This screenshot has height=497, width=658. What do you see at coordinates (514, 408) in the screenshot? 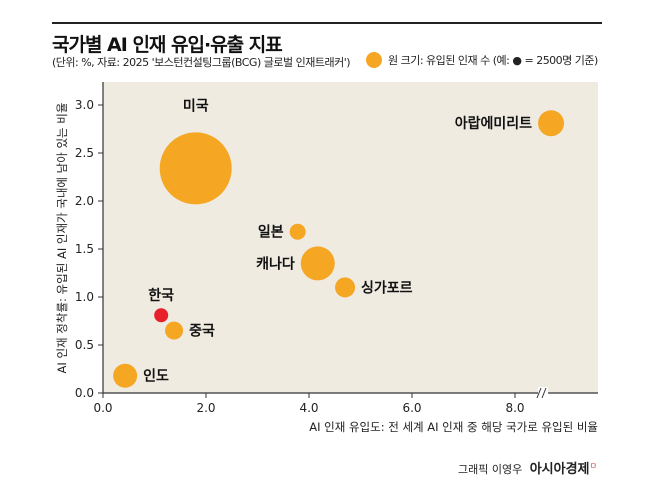
I see `x-tick-label: 8.0` at bounding box center [514, 408].